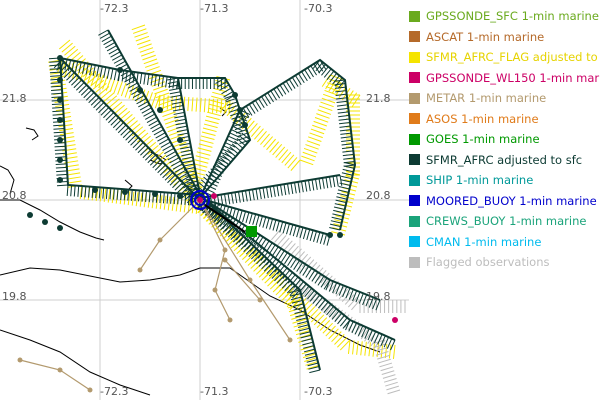 The height and width of the screenshot is (400, 600). Describe the element at coordinates (318, 8) in the screenshot. I see `lon-label-top-3: -70.3` at that location.